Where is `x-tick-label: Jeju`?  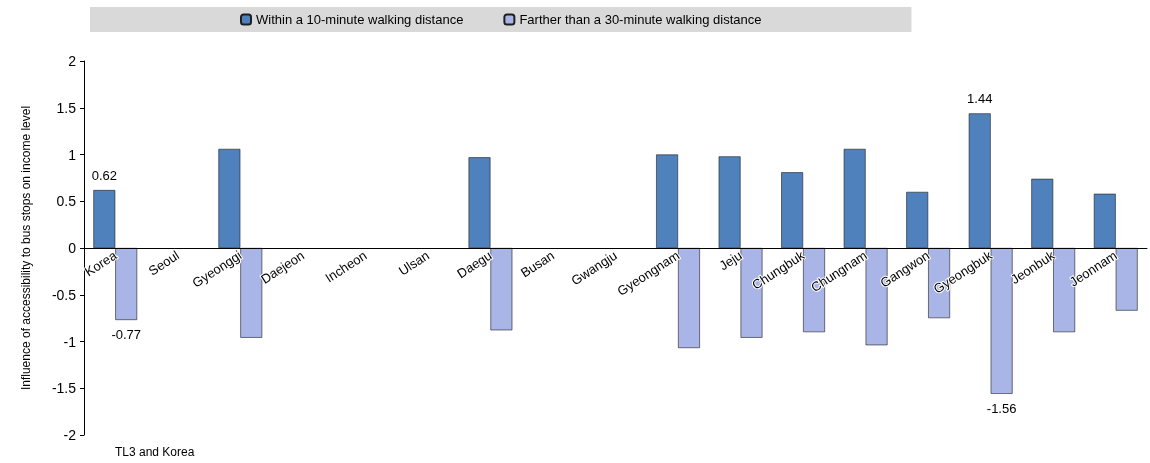 x-tick-label: Jeju is located at coordinates (730, 260).